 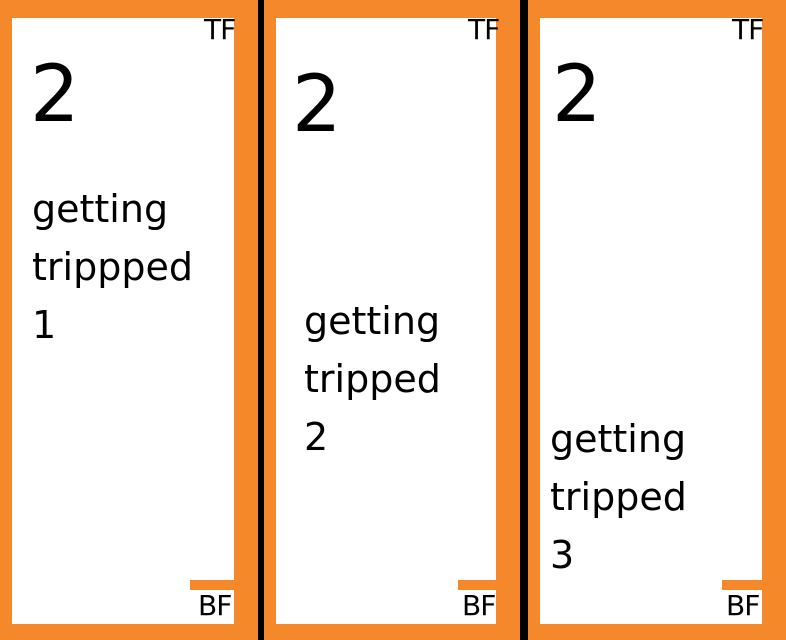 What do you see at coordinates (372, 321) in the screenshot?
I see `card-2-line-1: getting` at bounding box center [372, 321].